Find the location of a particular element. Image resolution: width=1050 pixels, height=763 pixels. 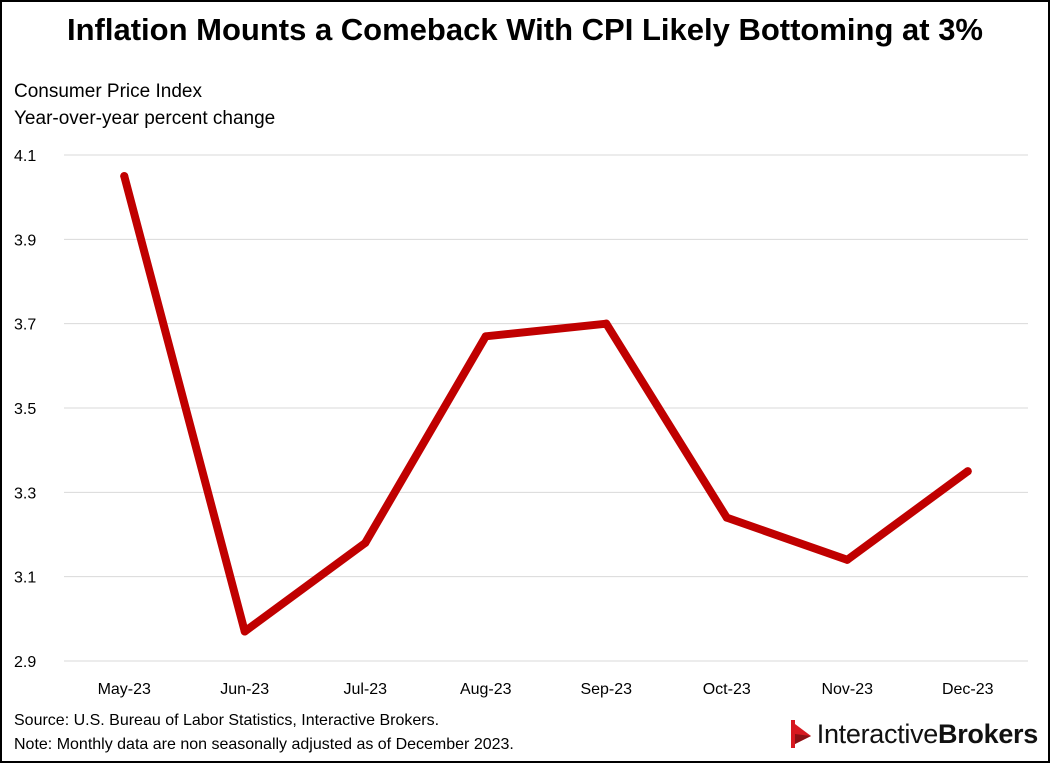

y-tick-label: 2.9 is located at coordinates (25, 662).